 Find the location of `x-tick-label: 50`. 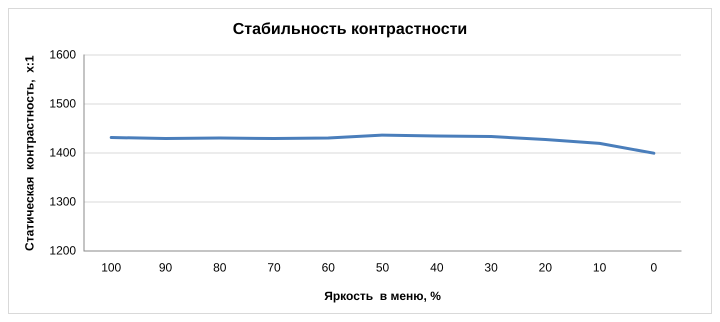

x-tick-label: 50 is located at coordinates (383, 267).